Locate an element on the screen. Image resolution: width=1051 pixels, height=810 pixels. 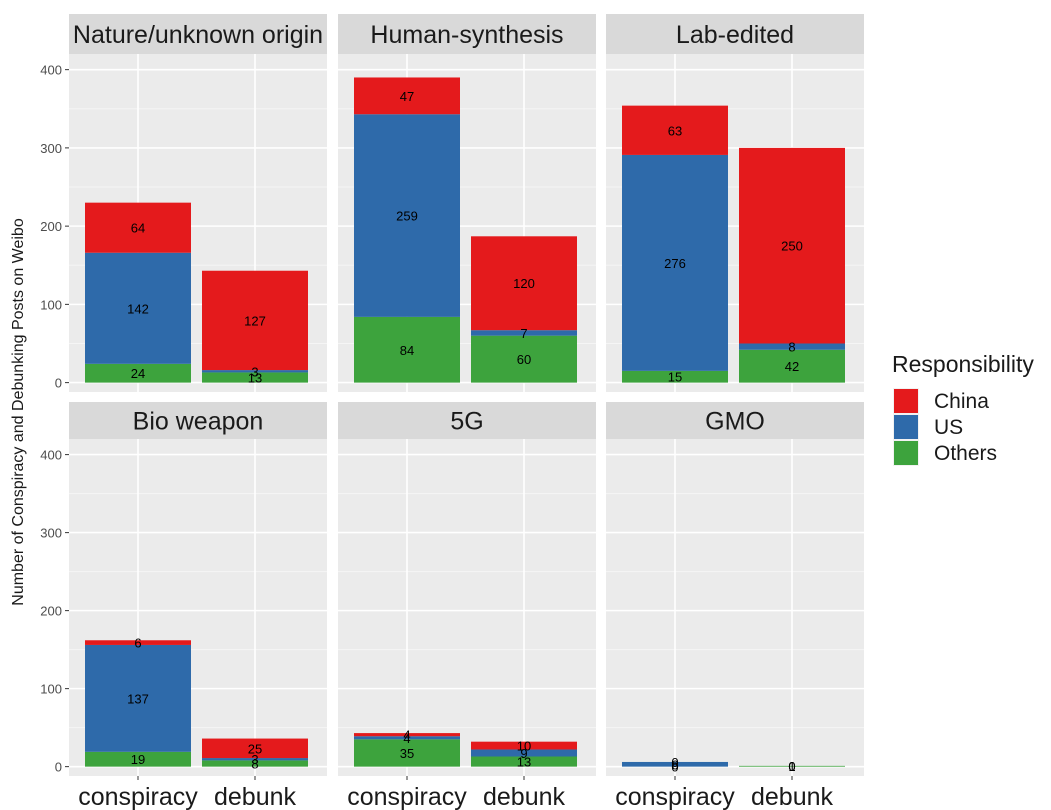
panel-title: 5G is located at coordinates (466, 422).